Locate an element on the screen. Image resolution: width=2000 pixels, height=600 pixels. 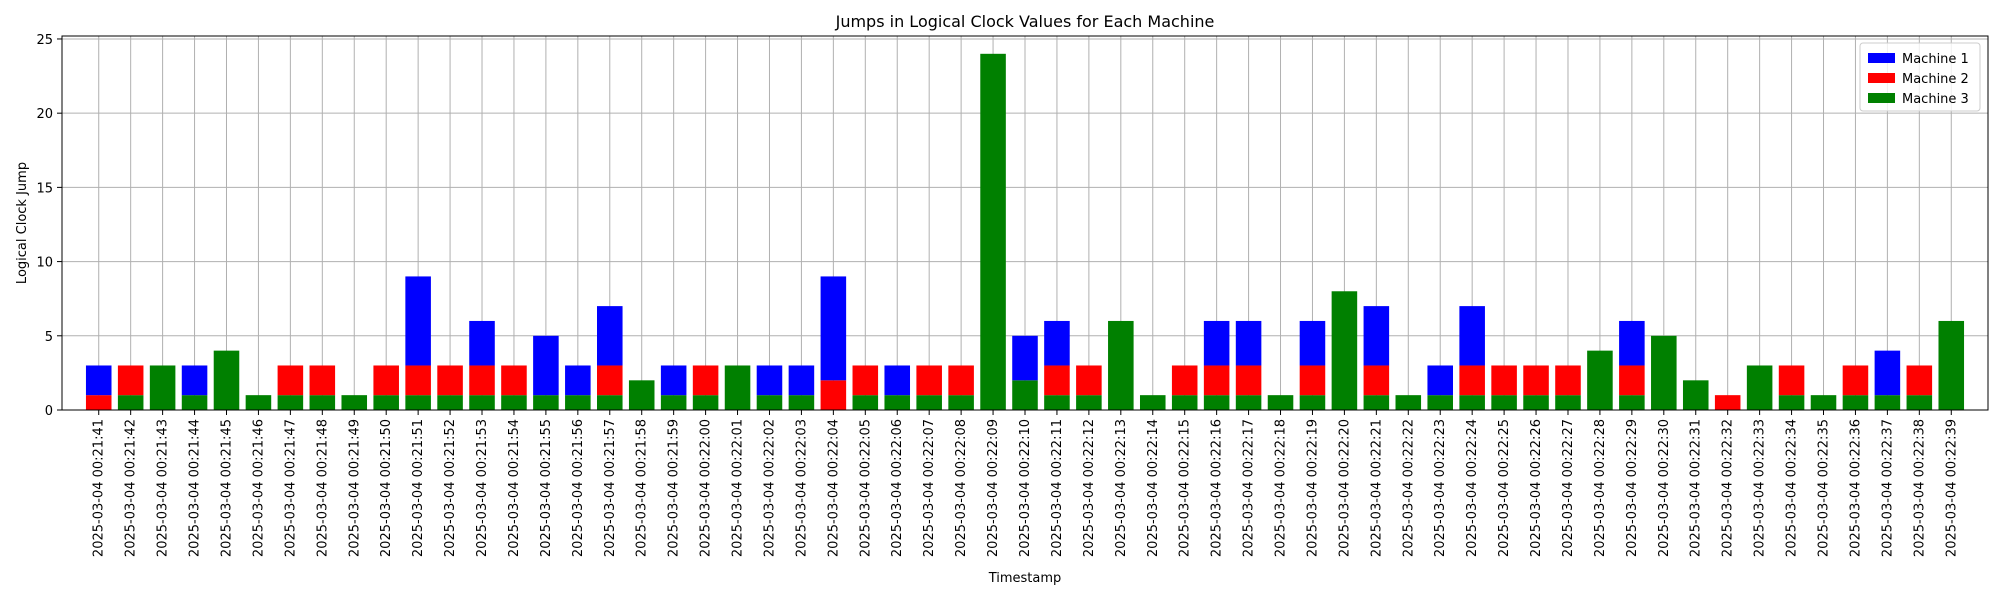
x-tick-label: 2025-03-04 00:22:38 is located at coordinates (1919, 488).